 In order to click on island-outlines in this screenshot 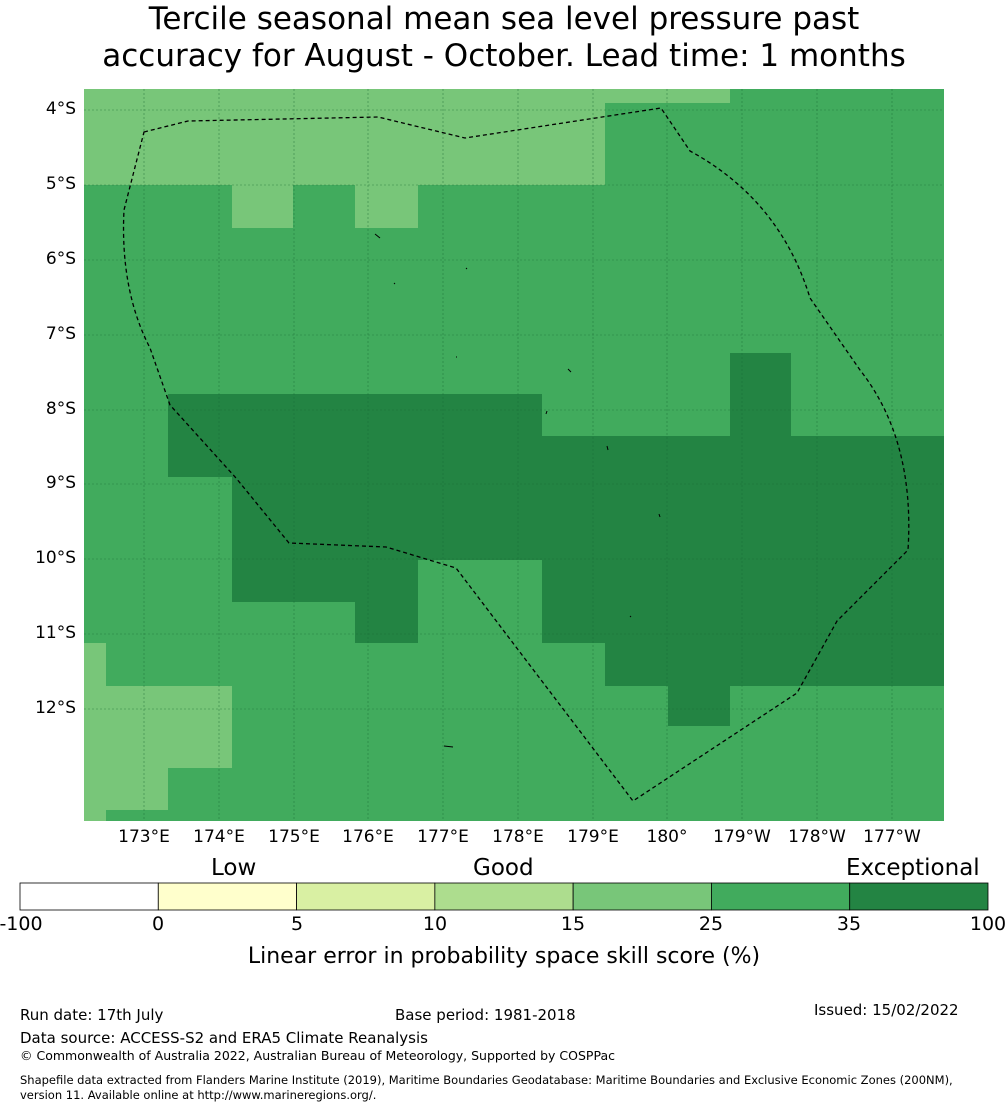, I will do `click(517, 490)`.